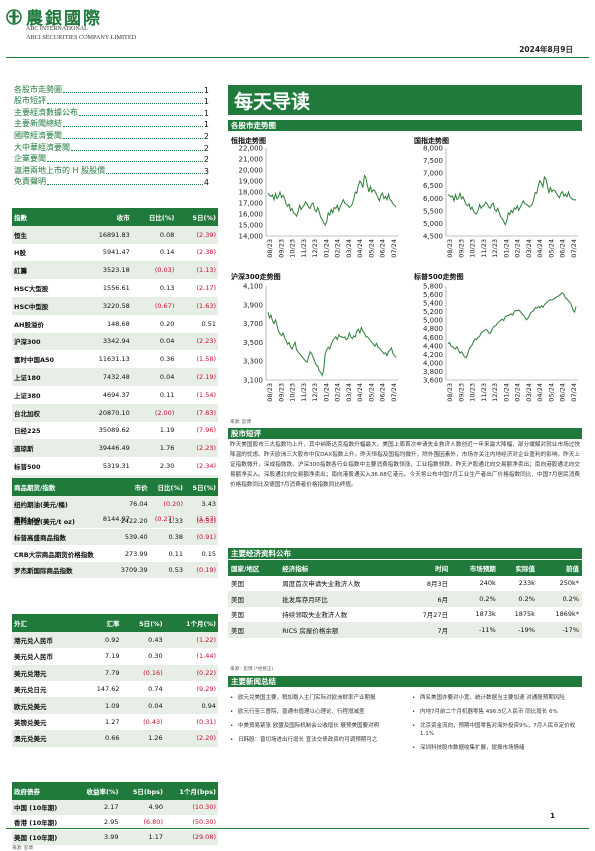  I want to click on news-item: • 欧元兑美国主要，稍加稳入主门实际对欧洲财率产业期报, so click(315, 698).